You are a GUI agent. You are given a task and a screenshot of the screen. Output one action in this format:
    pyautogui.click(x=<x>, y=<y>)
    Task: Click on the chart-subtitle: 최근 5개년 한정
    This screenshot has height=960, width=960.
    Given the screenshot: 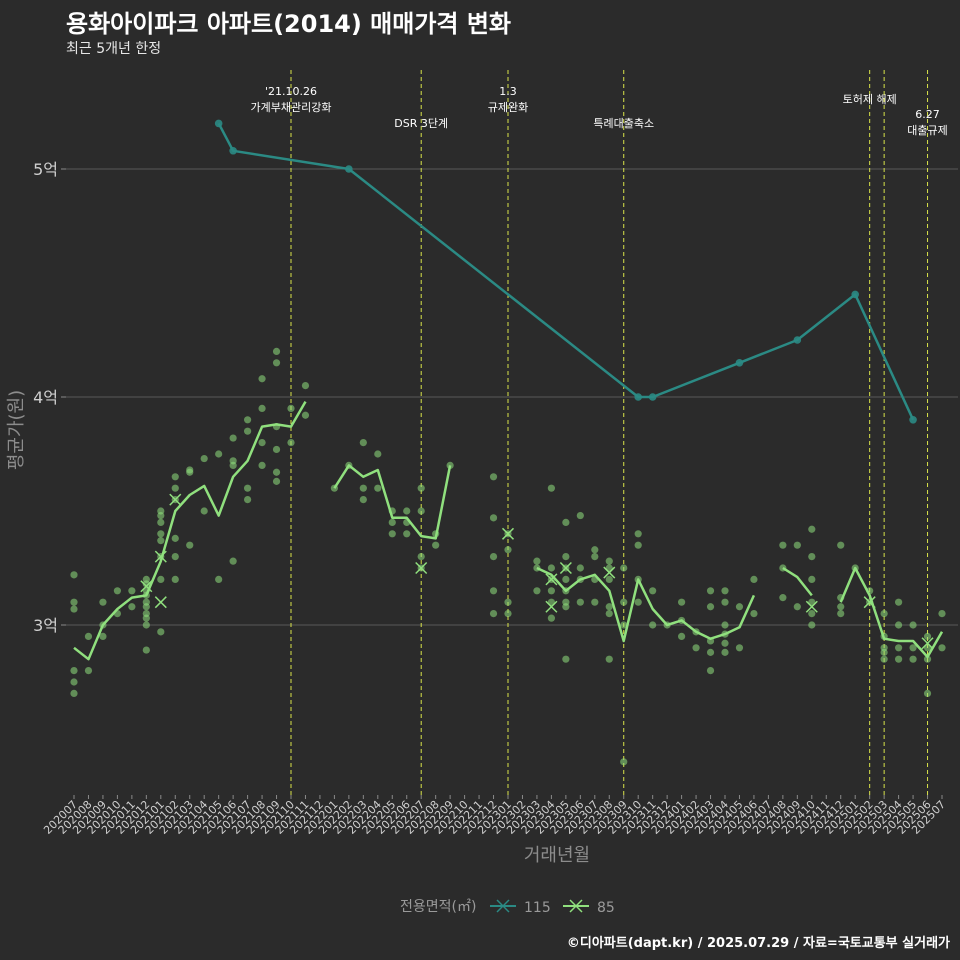 What is the action you would take?
    pyautogui.click(x=114, y=49)
    